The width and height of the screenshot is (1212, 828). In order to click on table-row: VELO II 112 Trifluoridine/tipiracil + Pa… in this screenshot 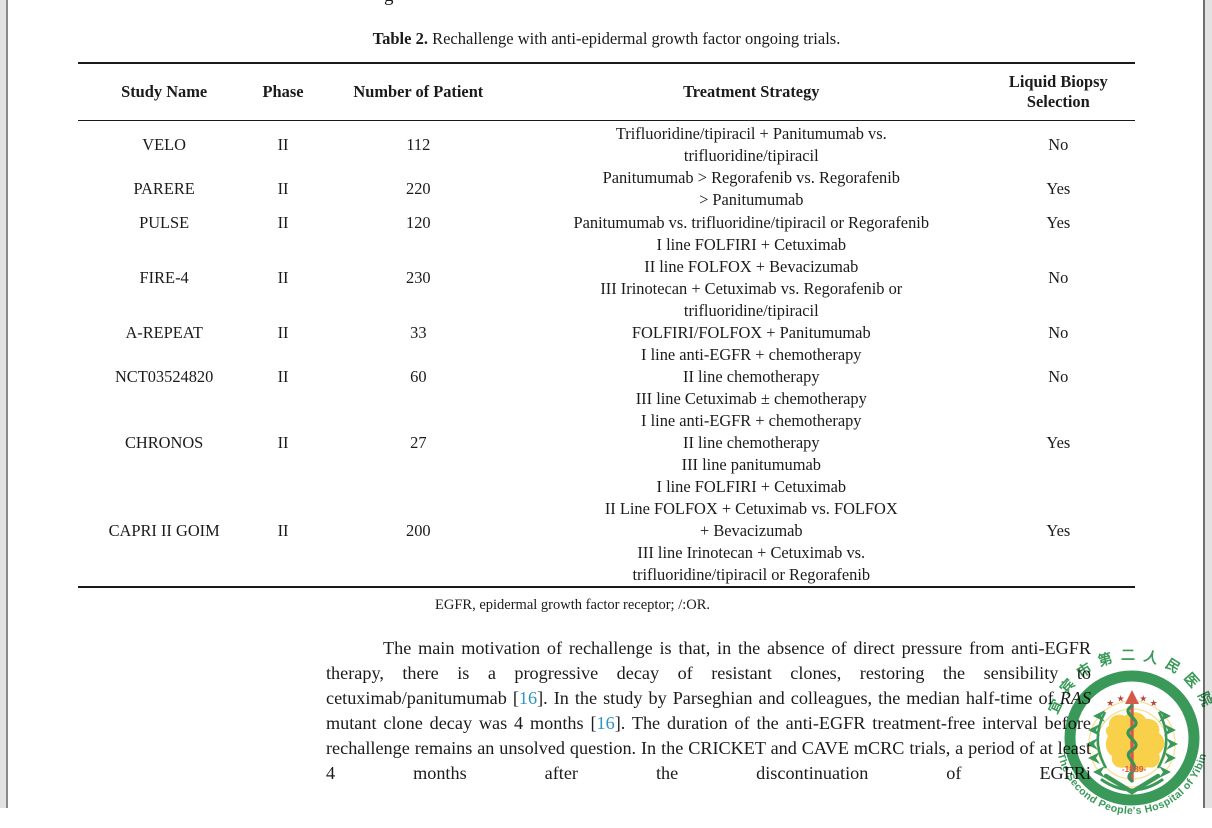, I will do `click(606, 145)`.